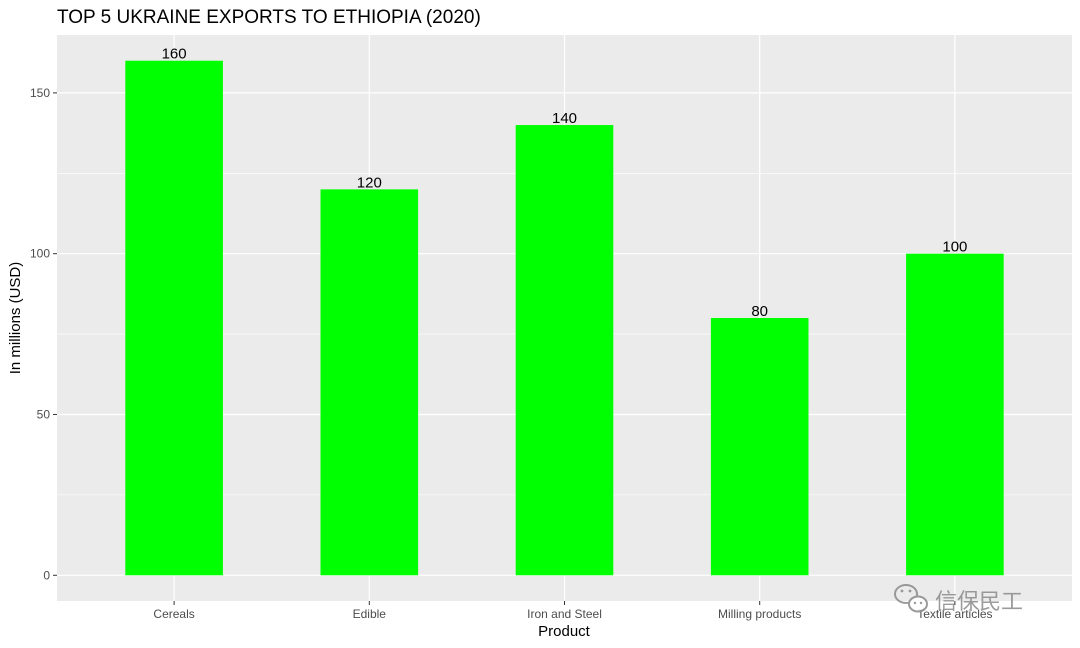  I want to click on y-tick-label: 150, so click(40, 93).